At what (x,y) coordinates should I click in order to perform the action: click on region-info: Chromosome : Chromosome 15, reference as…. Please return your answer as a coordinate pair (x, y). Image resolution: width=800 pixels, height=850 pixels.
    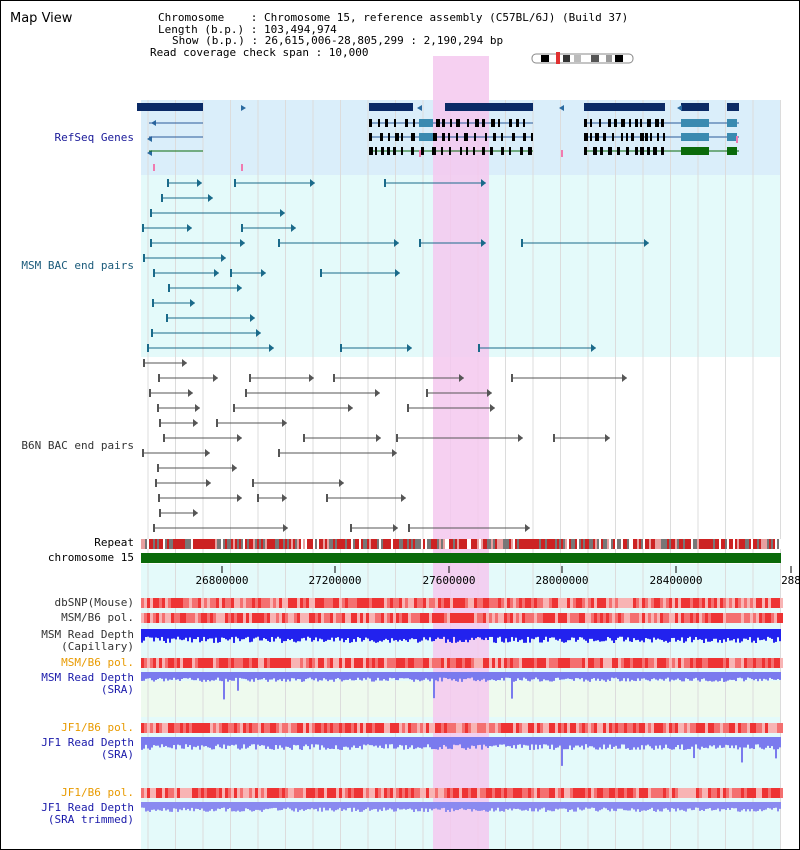
    Looking at the image, I should click on (389, 35).